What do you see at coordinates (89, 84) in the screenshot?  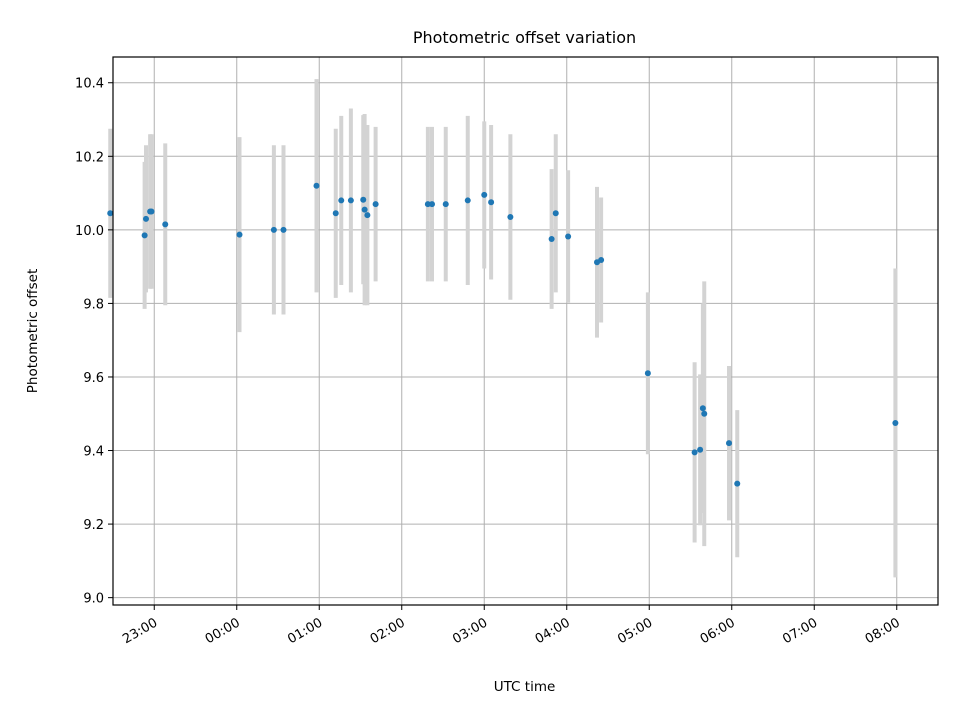 I see `y-tick-label: 10.4` at bounding box center [89, 84].